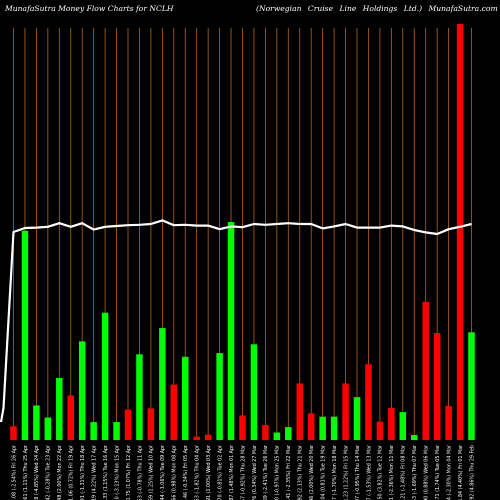  I want to click on category-label: 21.06 (0.72%) Fri 19 Apr, so click(72, 472).